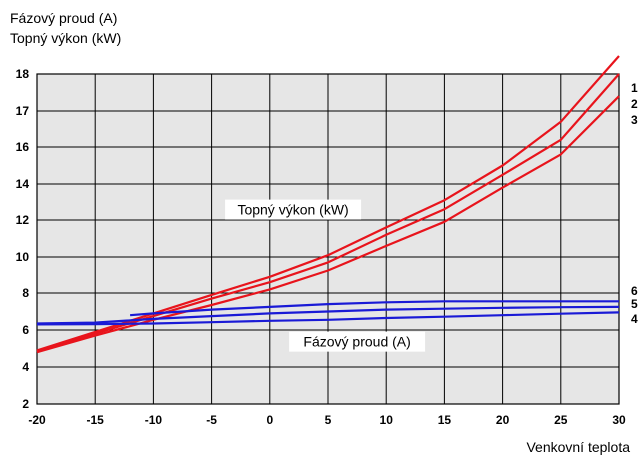 This screenshot has height=460, width=644. Describe the element at coordinates (634, 88) in the screenshot. I see `series-end-label-1: 1` at that location.